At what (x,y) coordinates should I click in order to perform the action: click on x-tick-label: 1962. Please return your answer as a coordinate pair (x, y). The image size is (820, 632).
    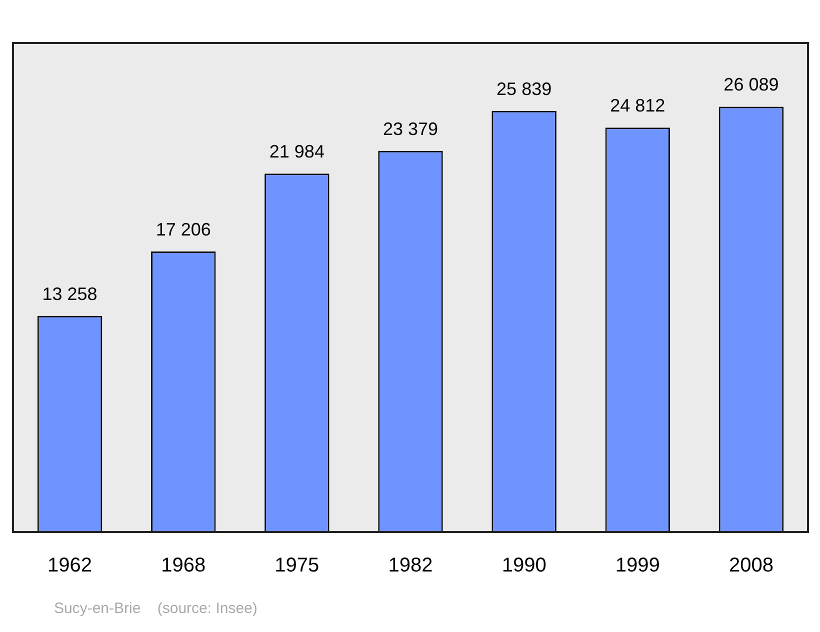
    Looking at the image, I should click on (70, 565).